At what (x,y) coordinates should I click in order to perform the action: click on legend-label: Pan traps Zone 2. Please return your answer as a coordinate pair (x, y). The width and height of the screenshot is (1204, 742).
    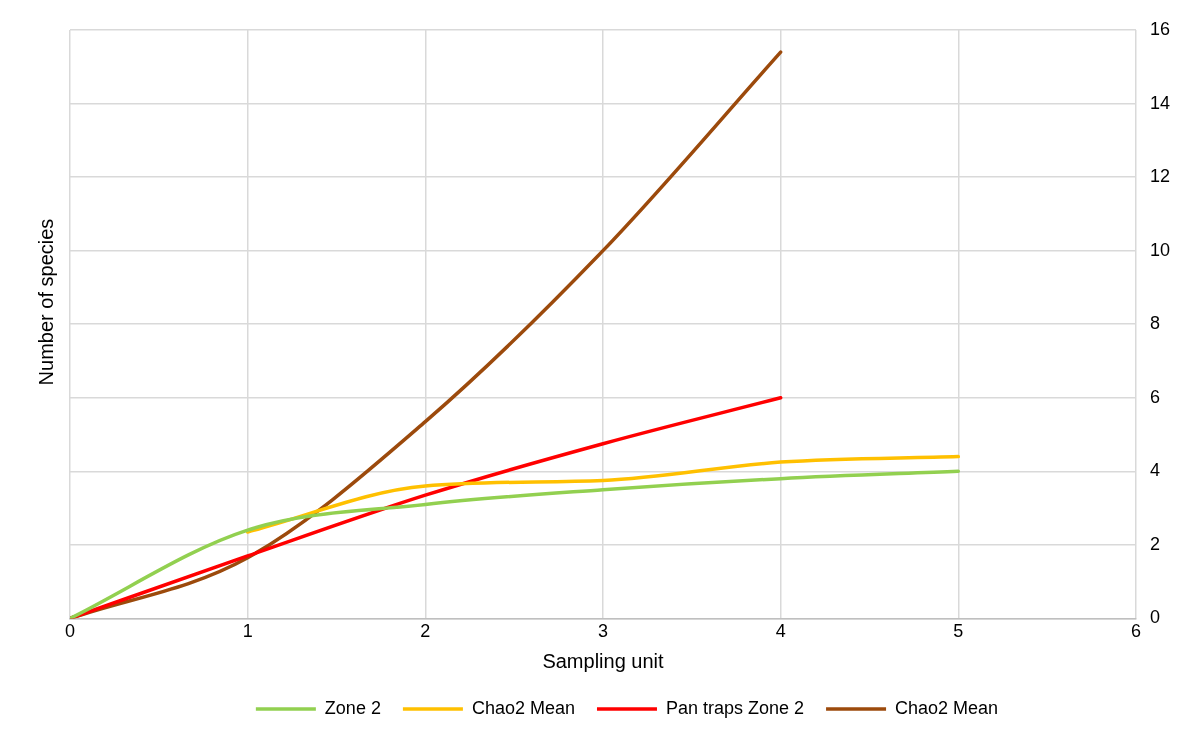
    Looking at the image, I should click on (735, 707).